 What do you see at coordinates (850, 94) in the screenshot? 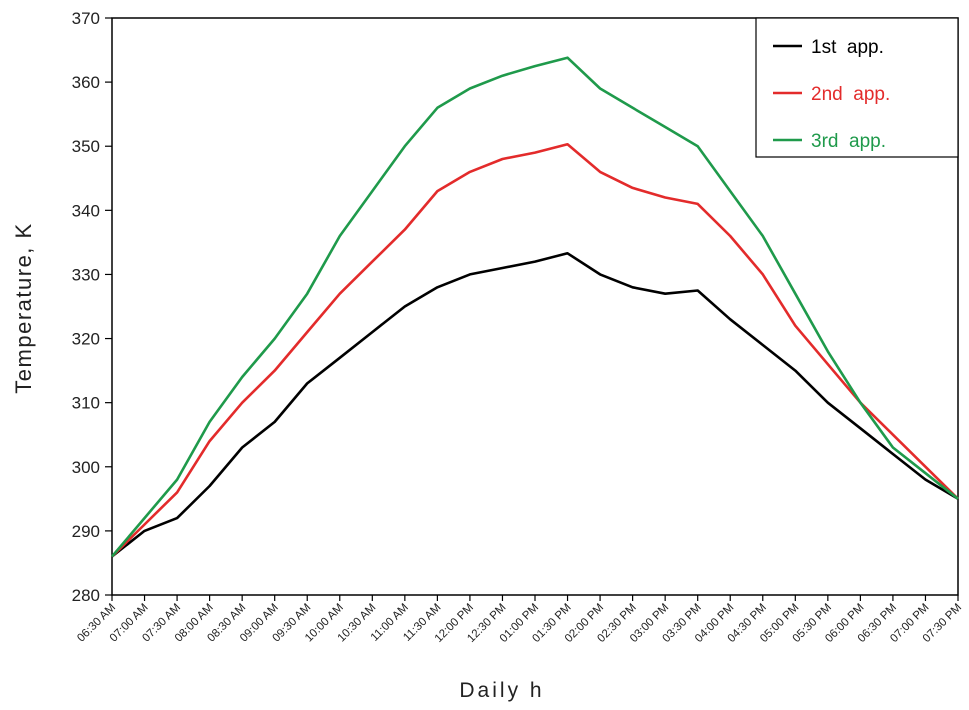
I see `legend-label-2: 2nd app.` at bounding box center [850, 94].